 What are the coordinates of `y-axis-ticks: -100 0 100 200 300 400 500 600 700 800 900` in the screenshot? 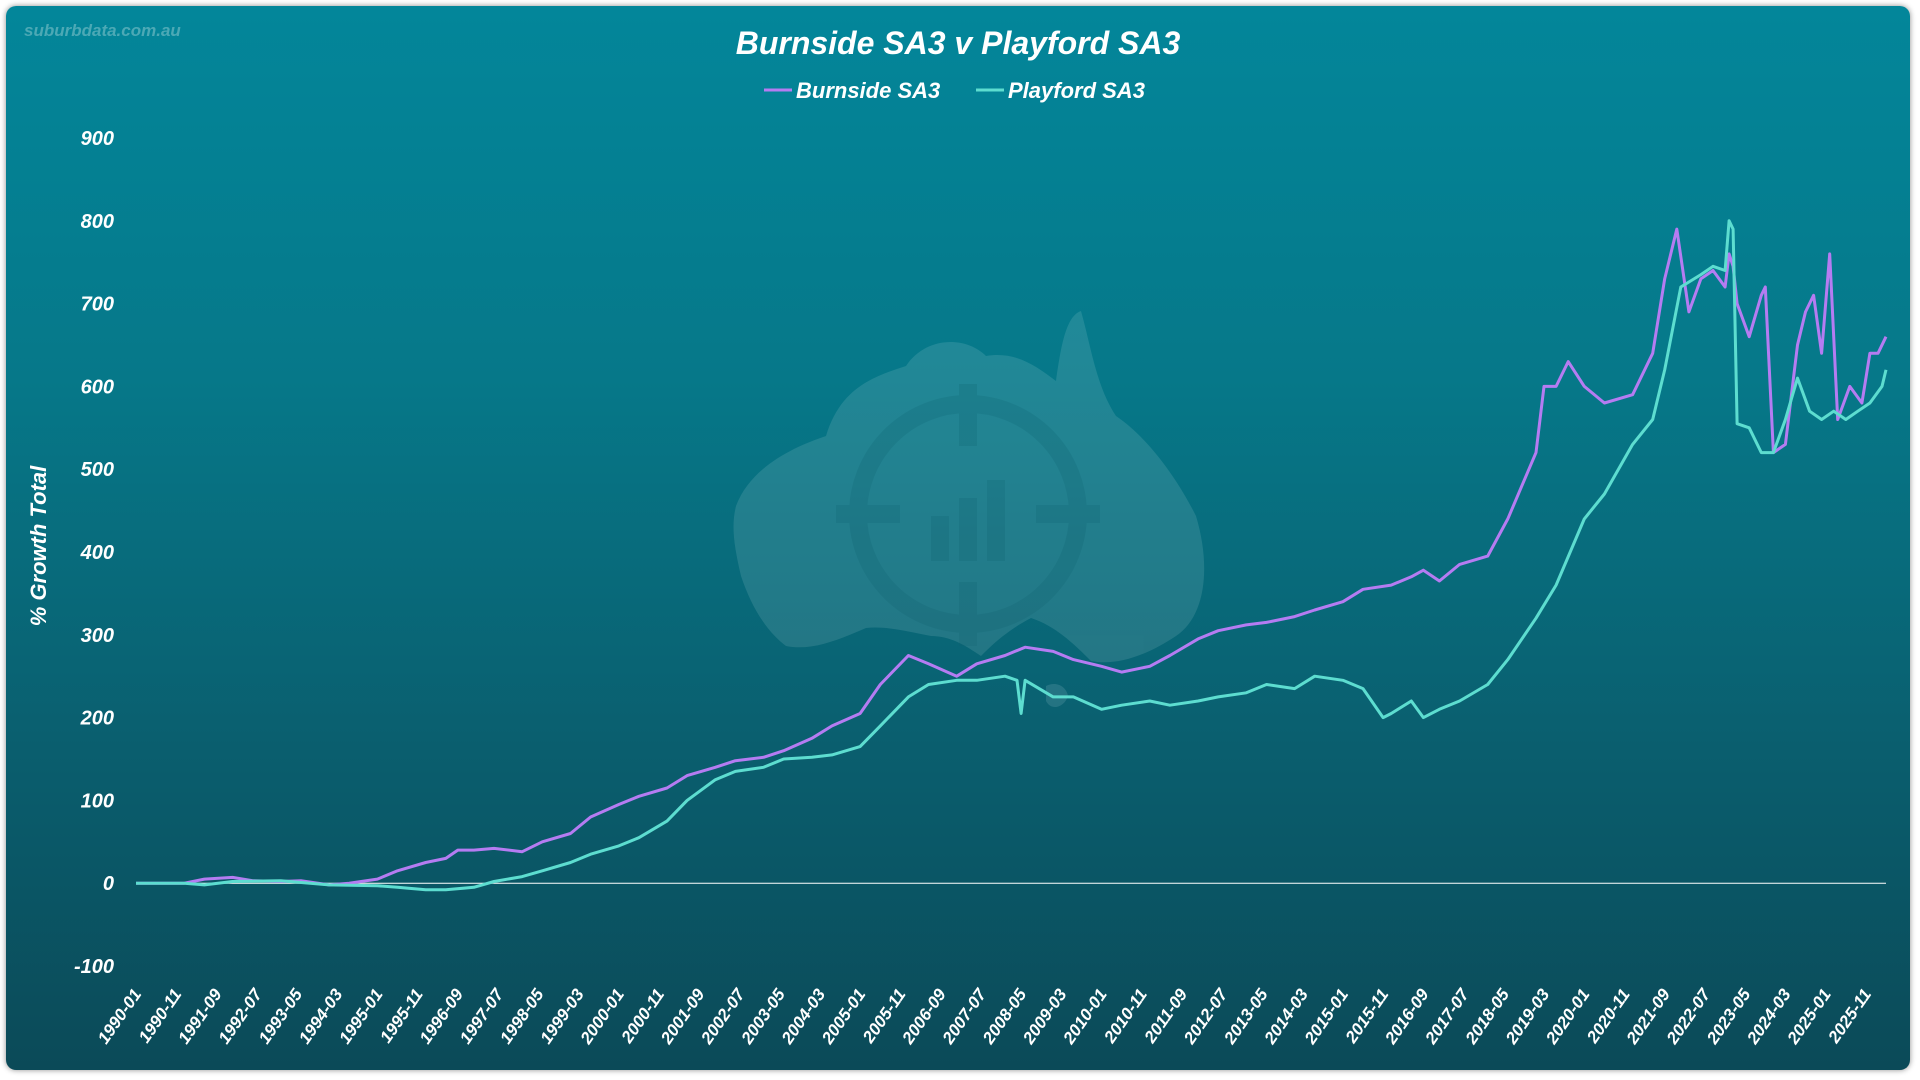 It's located at (94, 553).